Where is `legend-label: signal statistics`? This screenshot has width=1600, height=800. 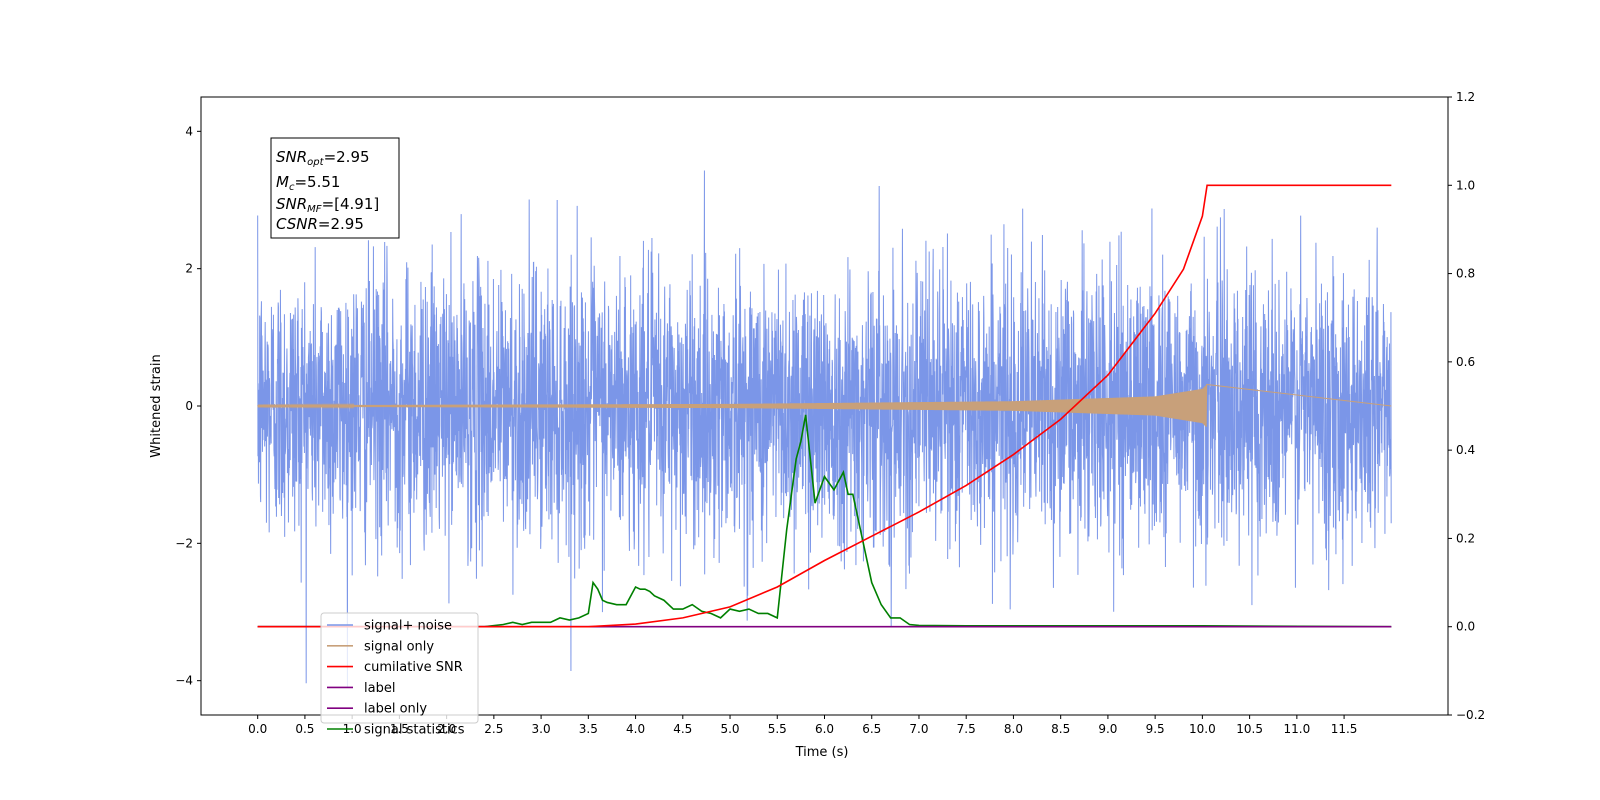 legend-label: signal statistics is located at coordinates (414, 730).